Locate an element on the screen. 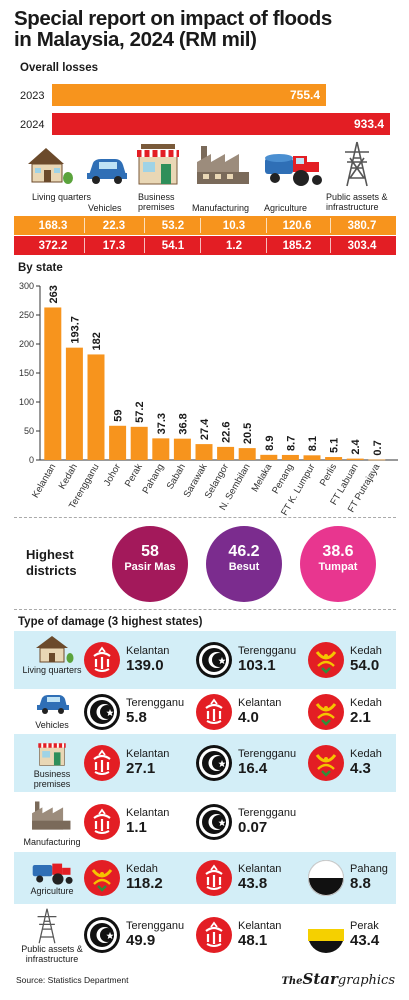 The image size is (409, 1000). y-tick-label: 250 is located at coordinates (26, 315).